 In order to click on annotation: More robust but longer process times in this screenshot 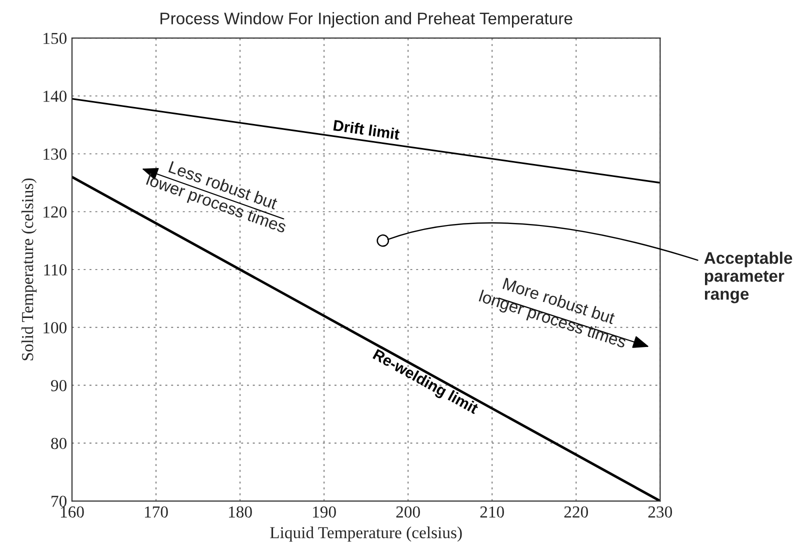, I will do `click(553, 314)`.